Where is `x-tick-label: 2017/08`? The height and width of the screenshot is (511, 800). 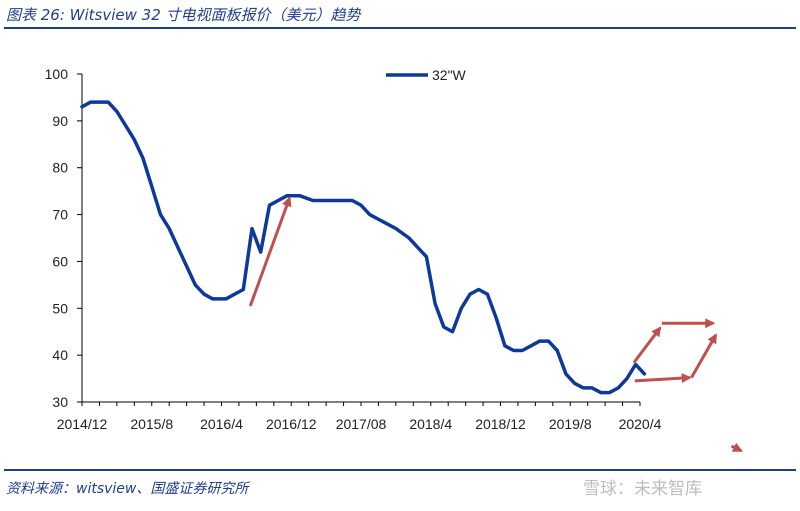
x-tick-label: 2017/08 is located at coordinates (361, 424).